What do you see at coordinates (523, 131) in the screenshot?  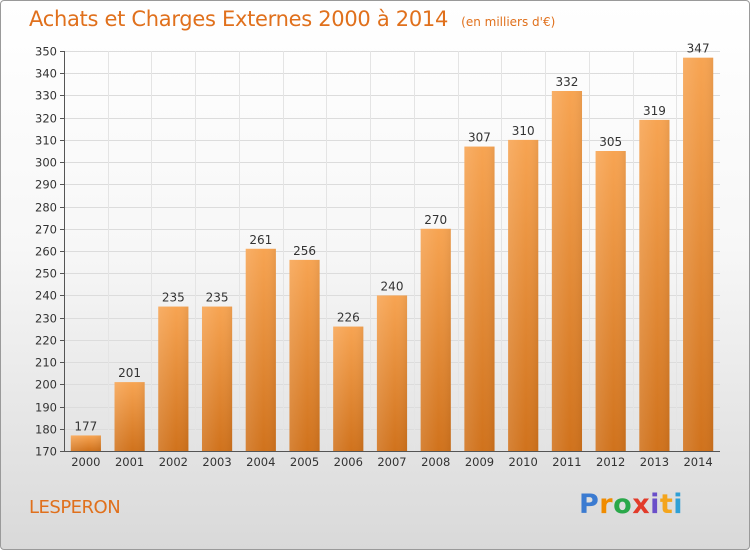 I see `data-label: 310` at bounding box center [523, 131].